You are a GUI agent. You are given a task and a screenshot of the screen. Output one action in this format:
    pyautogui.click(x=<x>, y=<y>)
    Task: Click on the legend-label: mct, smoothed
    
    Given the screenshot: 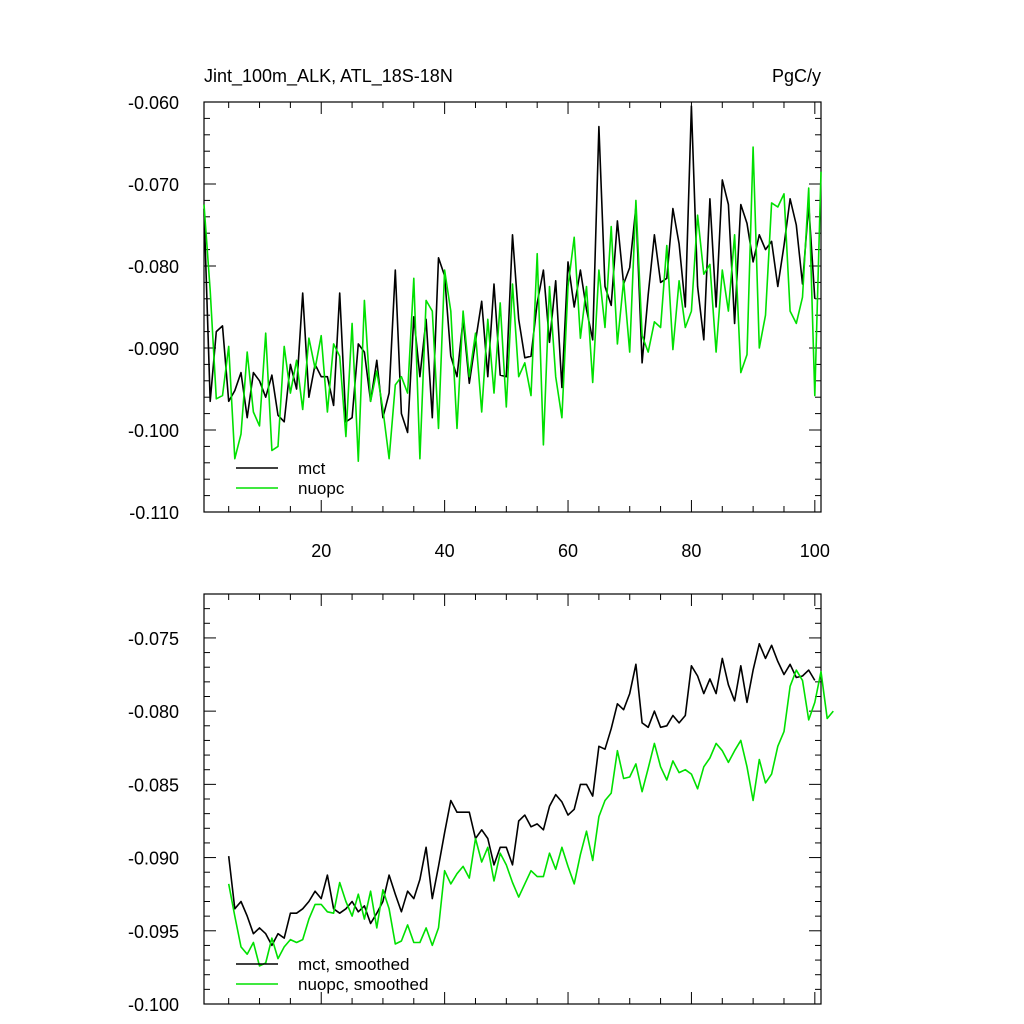 What is the action you would take?
    pyautogui.click(x=354, y=964)
    